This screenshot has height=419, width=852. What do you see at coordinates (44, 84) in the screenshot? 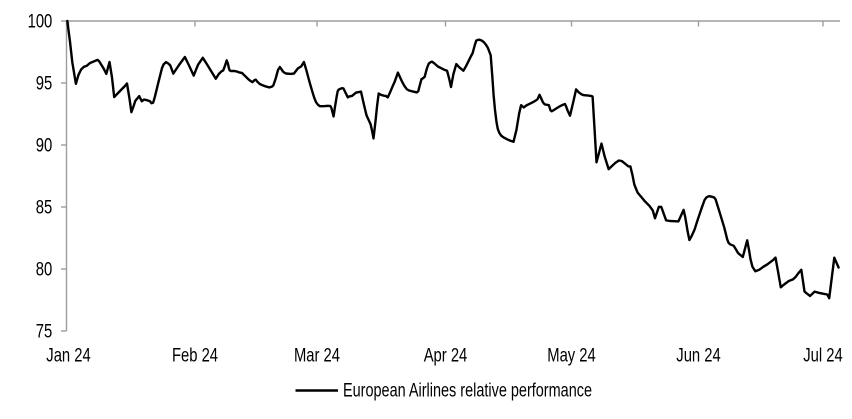
I see `svg-text: 95` at bounding box center [44, 84].